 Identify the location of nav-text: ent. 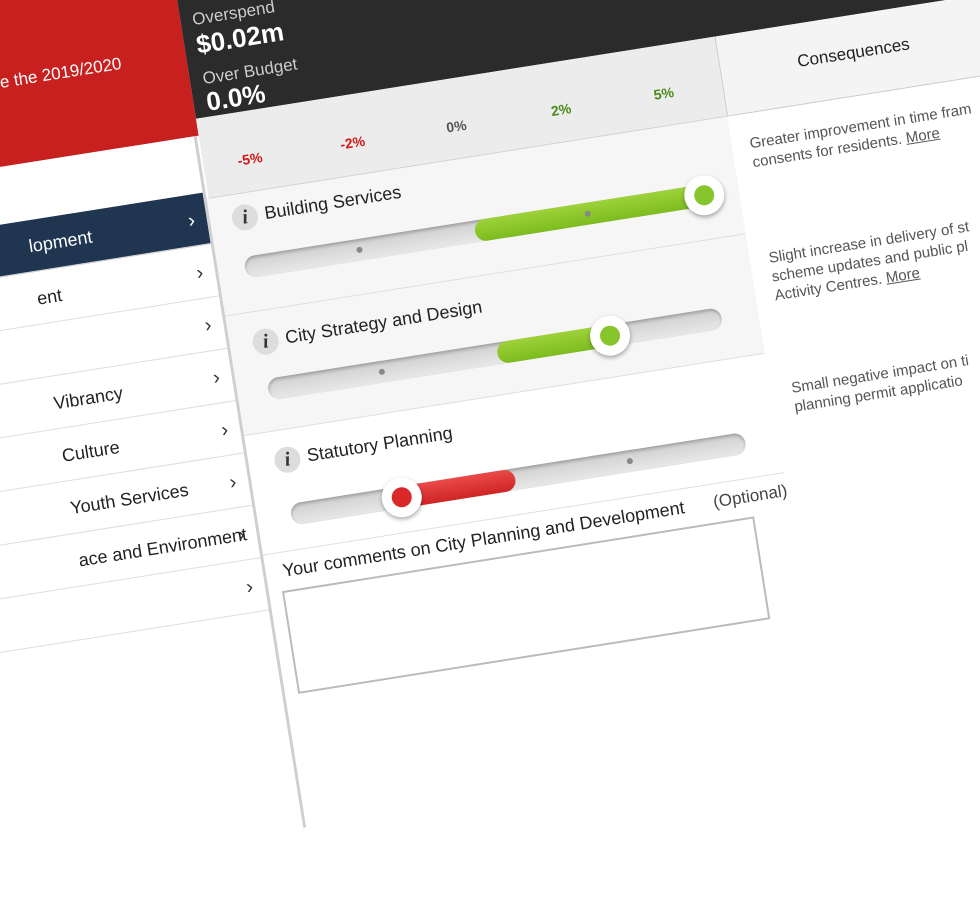
(49, 297).